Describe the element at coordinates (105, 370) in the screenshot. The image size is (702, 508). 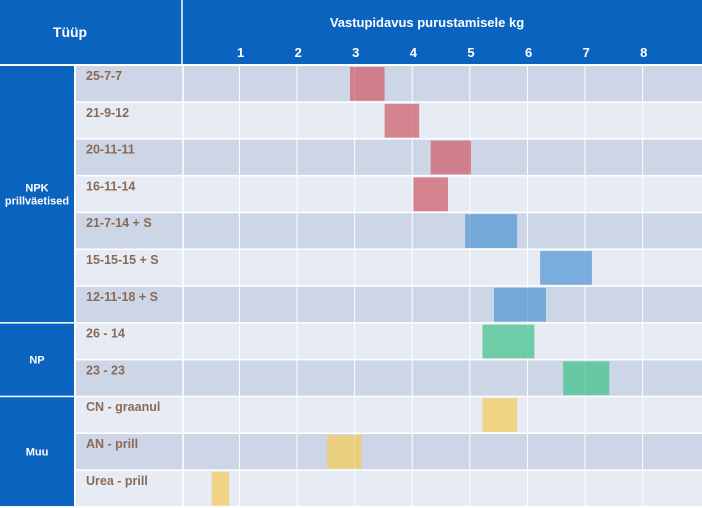
I see `row-label: 23 - 23` at that location.